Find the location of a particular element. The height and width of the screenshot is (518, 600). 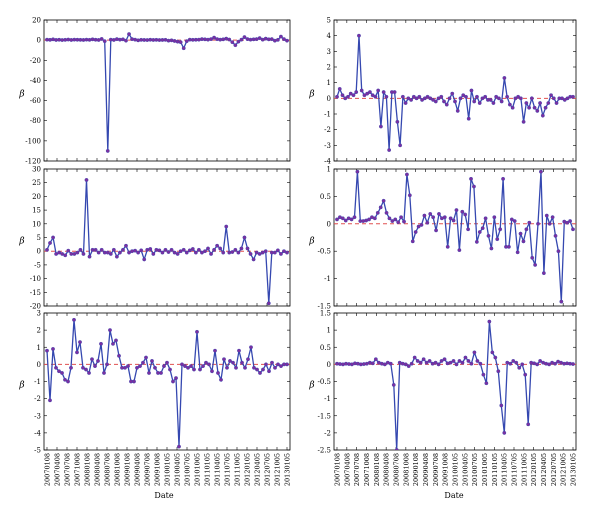

date-tick-label: 20130105 is located at coordinates (288, 469).